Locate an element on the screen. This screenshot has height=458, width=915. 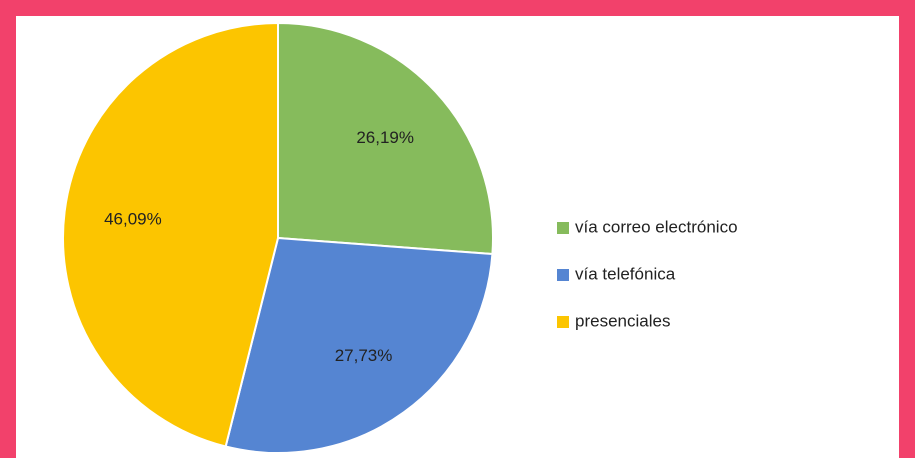
legend-label: vía telefónica is located at coordinates (625, 273).